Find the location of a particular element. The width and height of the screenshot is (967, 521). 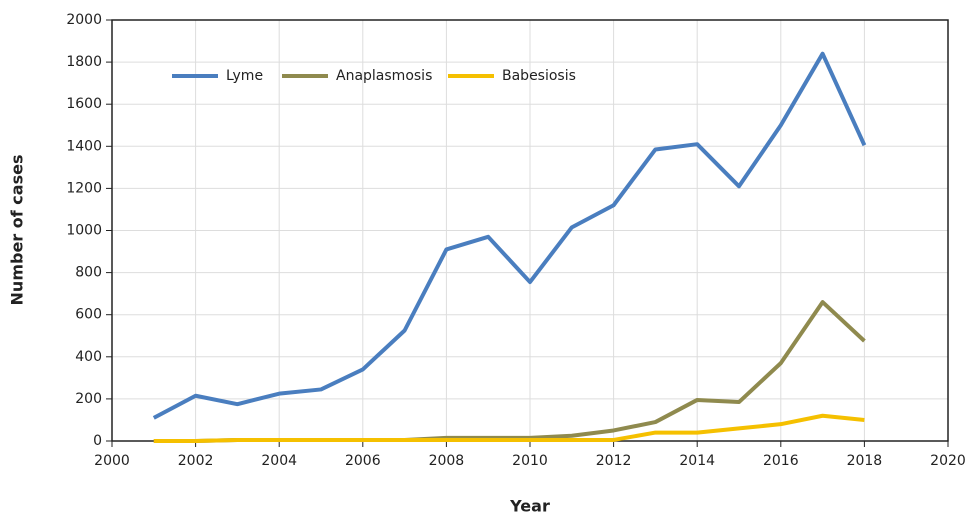

y-tick-label: 200 is located at coordinates (88, 399).